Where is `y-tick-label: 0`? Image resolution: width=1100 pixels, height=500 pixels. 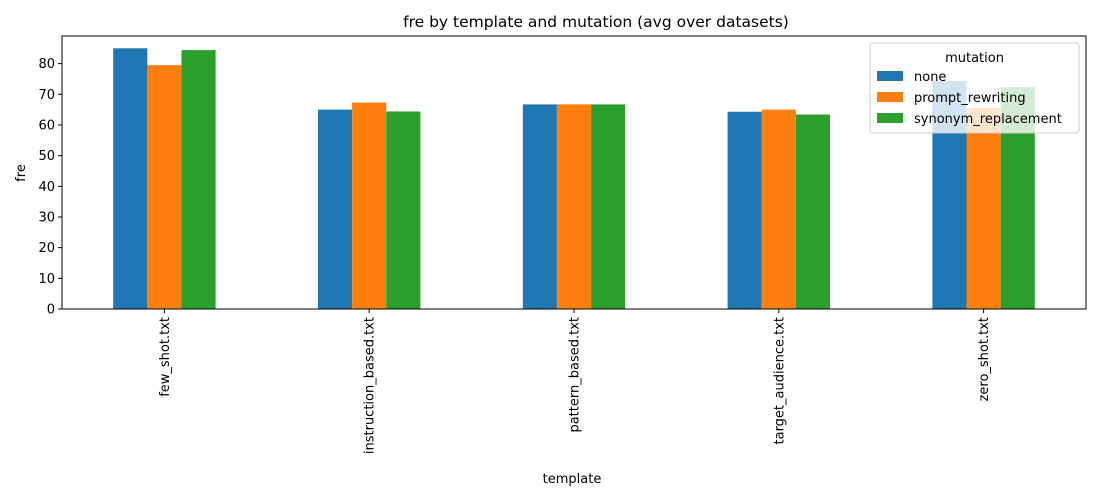
y-tick-label: 0 is located at coordinates (51, 310).